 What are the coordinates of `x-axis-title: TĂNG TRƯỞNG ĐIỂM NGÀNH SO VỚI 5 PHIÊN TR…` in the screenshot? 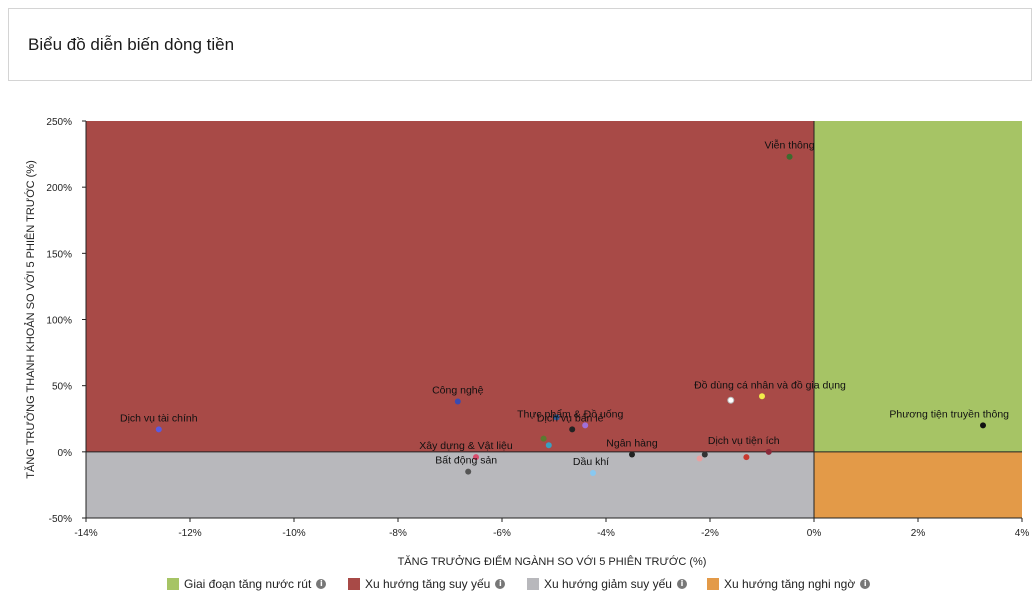 It's located at (552, 561).